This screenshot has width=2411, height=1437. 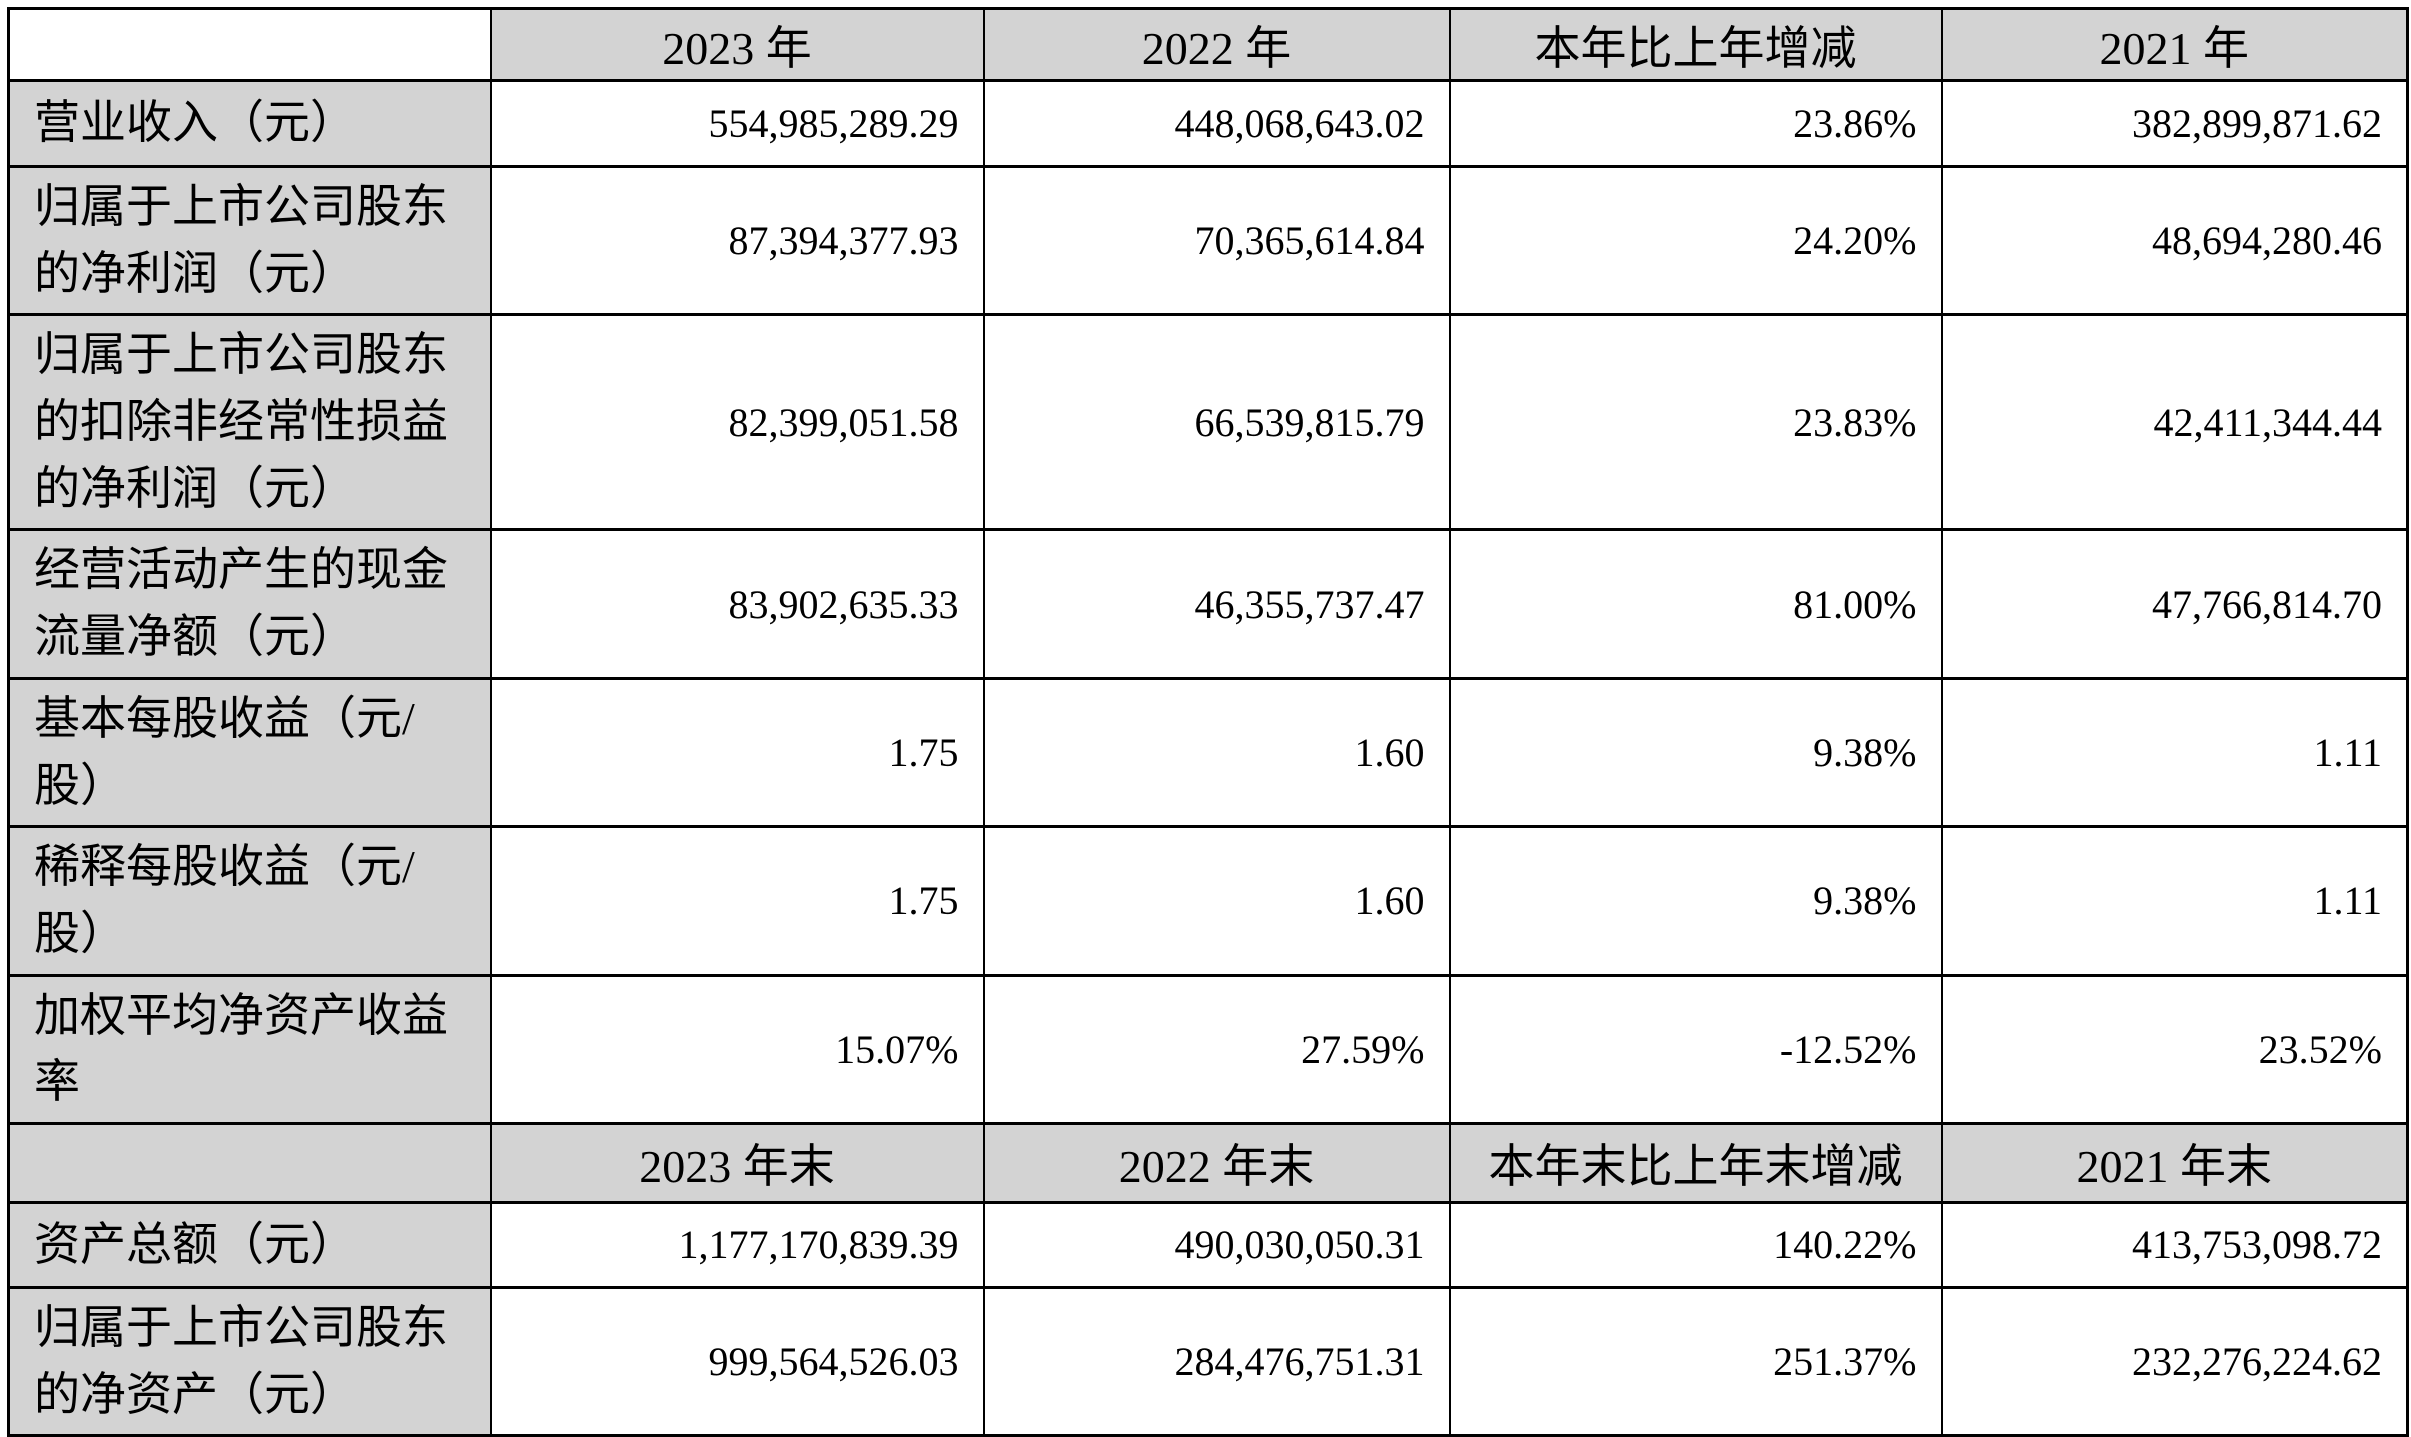 I want to click on cell-operating-cash-flow-2022: 46,355,737.47, so click(x=1216, y=604).